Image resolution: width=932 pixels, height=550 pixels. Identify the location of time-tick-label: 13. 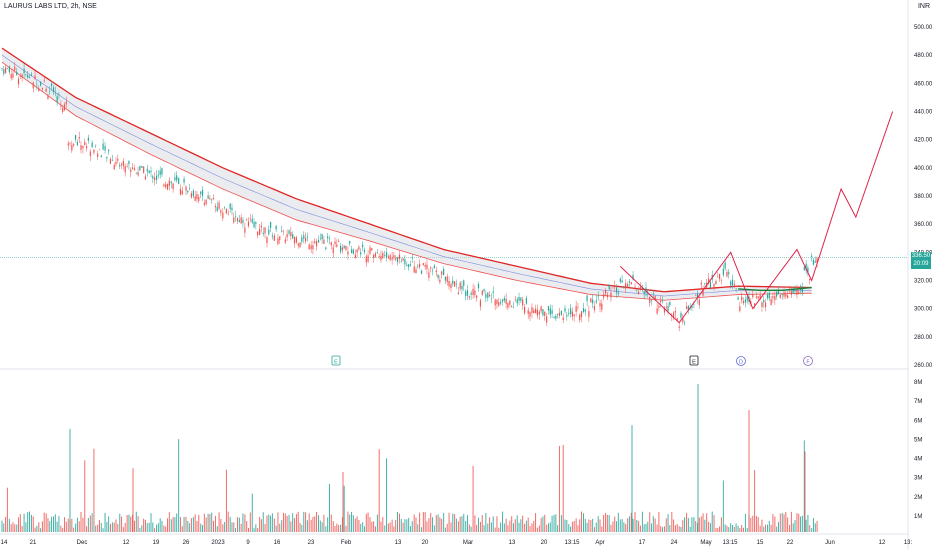
(512, 543).